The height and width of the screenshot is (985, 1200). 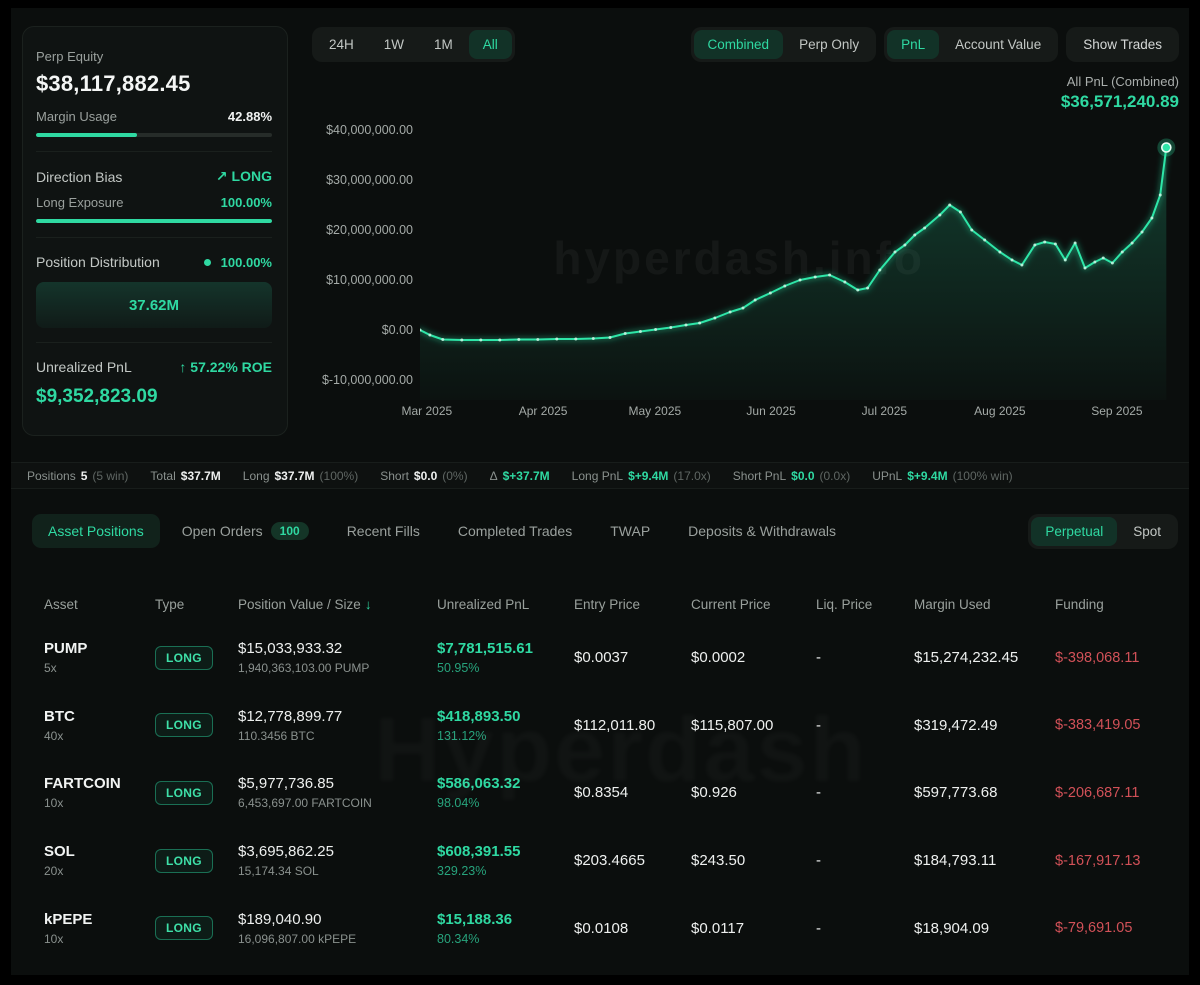 I want to click on roe-value: ↑ 57.22% ROE, so click(x=225, y=367).